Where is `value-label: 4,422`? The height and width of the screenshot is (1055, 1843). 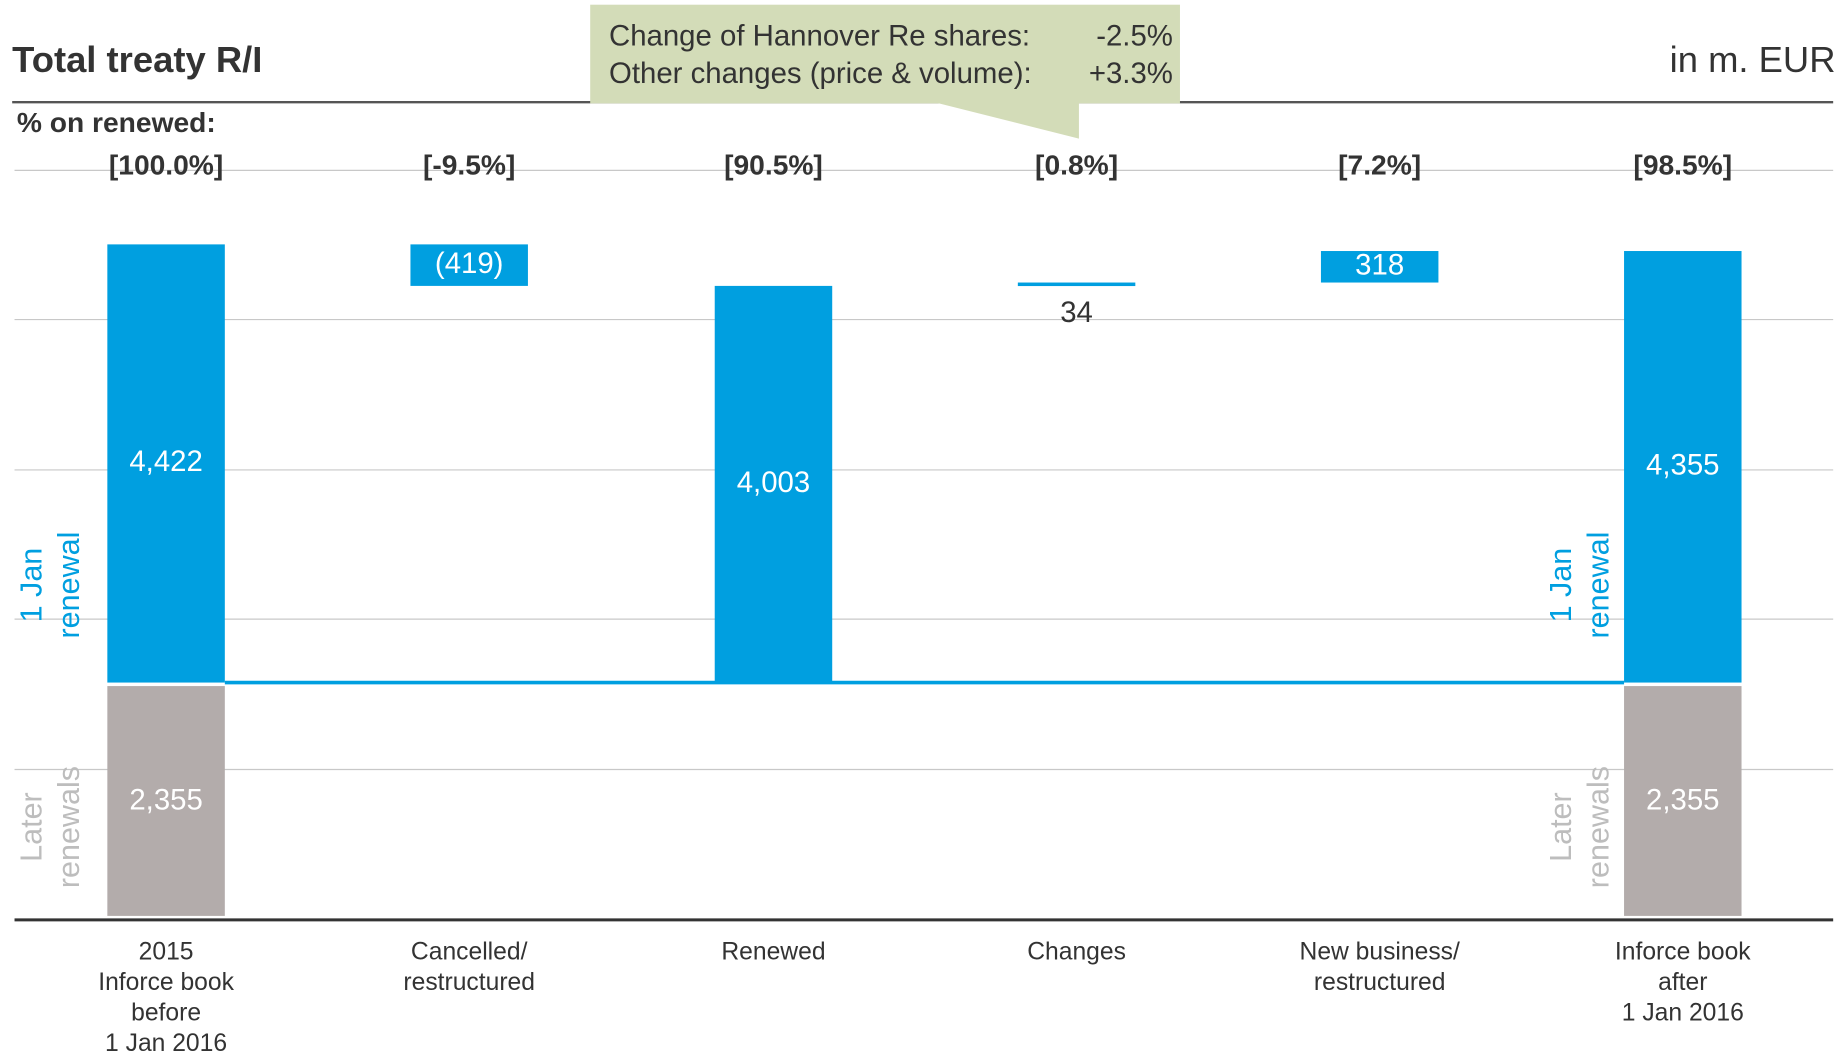 value-label: 4,422 is located at coordinates (165, 461).